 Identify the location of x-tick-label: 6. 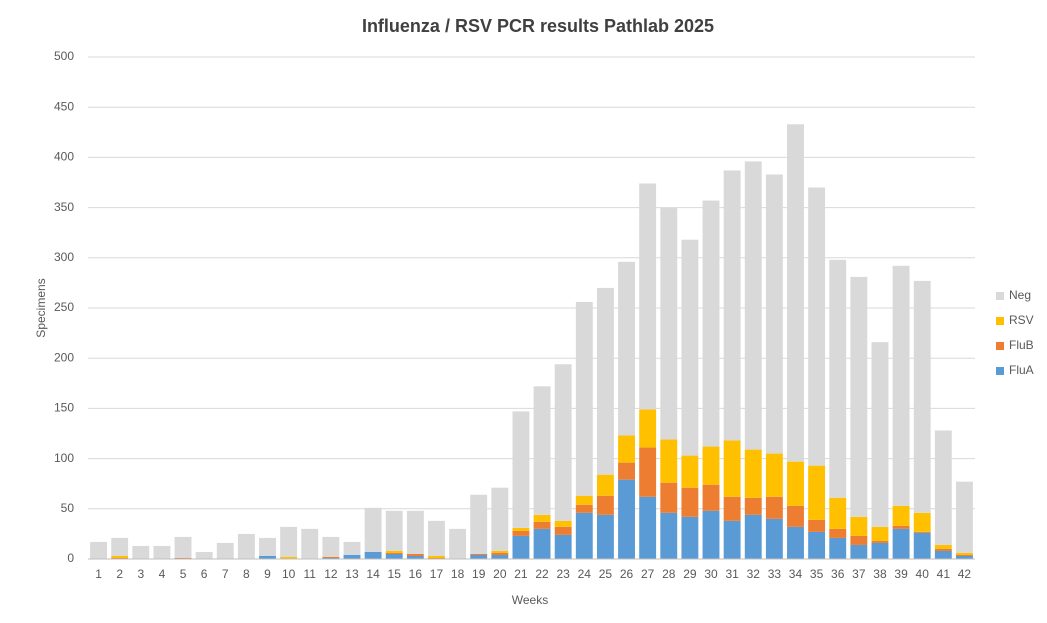
(204, 574).